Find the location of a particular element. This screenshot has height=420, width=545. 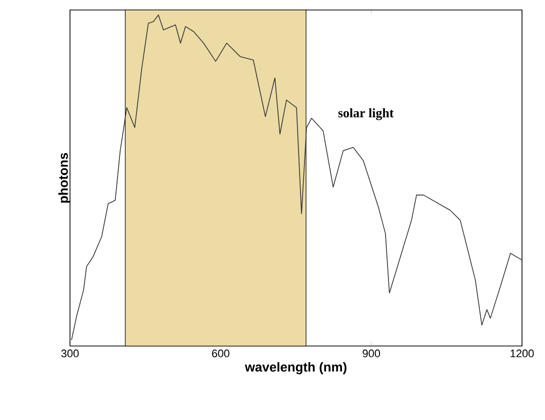

x-tick-label: 600 is located at coordinates (221, 354).